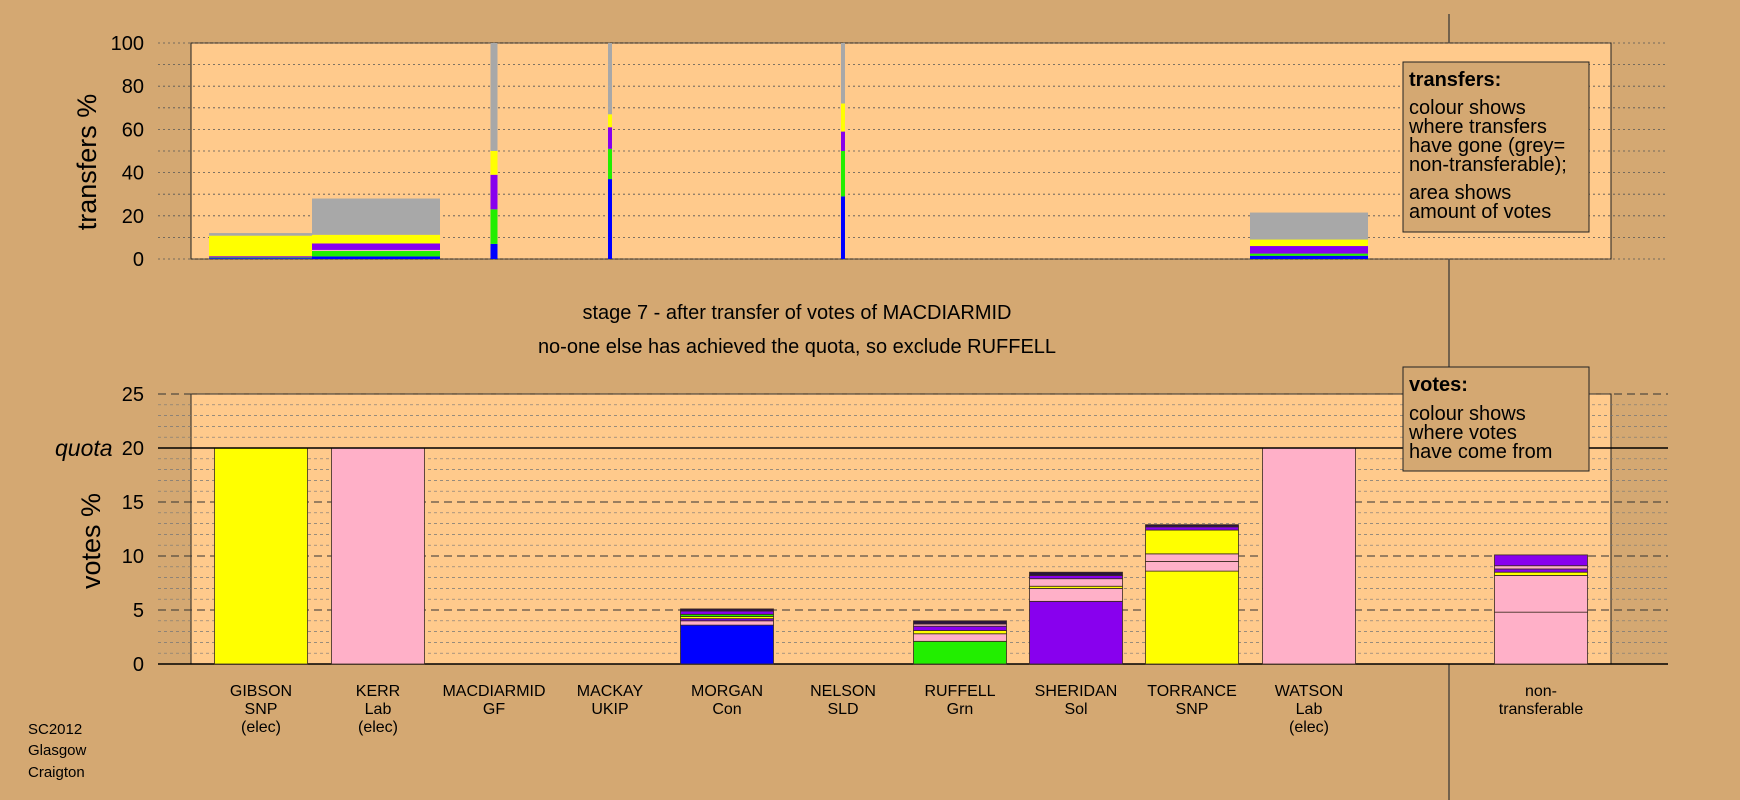 Image resolution: width=1740 pixels, height=800 pixels. I want to click on transfers-y-axis-label: transfers %, so click(87, 162).